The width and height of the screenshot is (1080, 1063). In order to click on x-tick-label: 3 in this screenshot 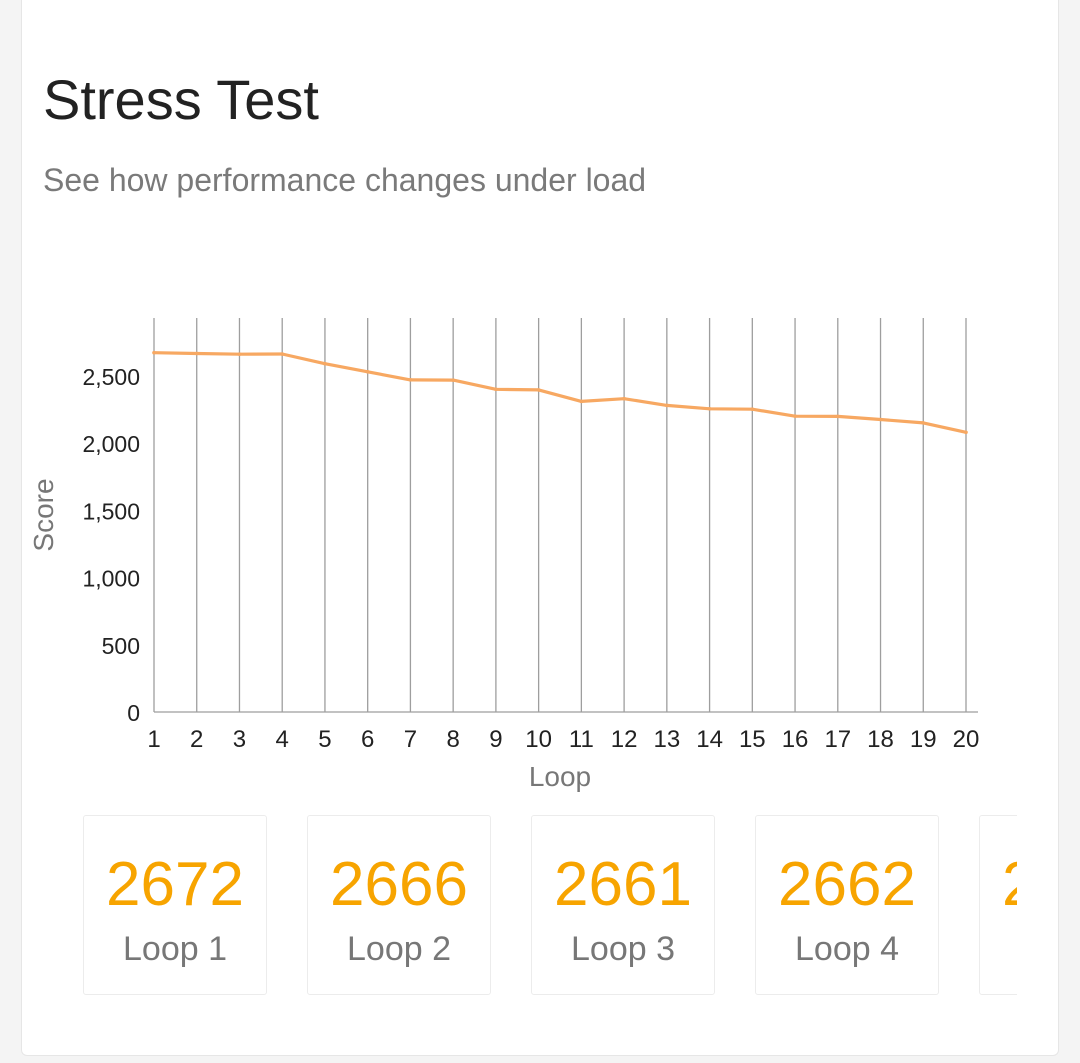, I will do `click(239, 739)`.